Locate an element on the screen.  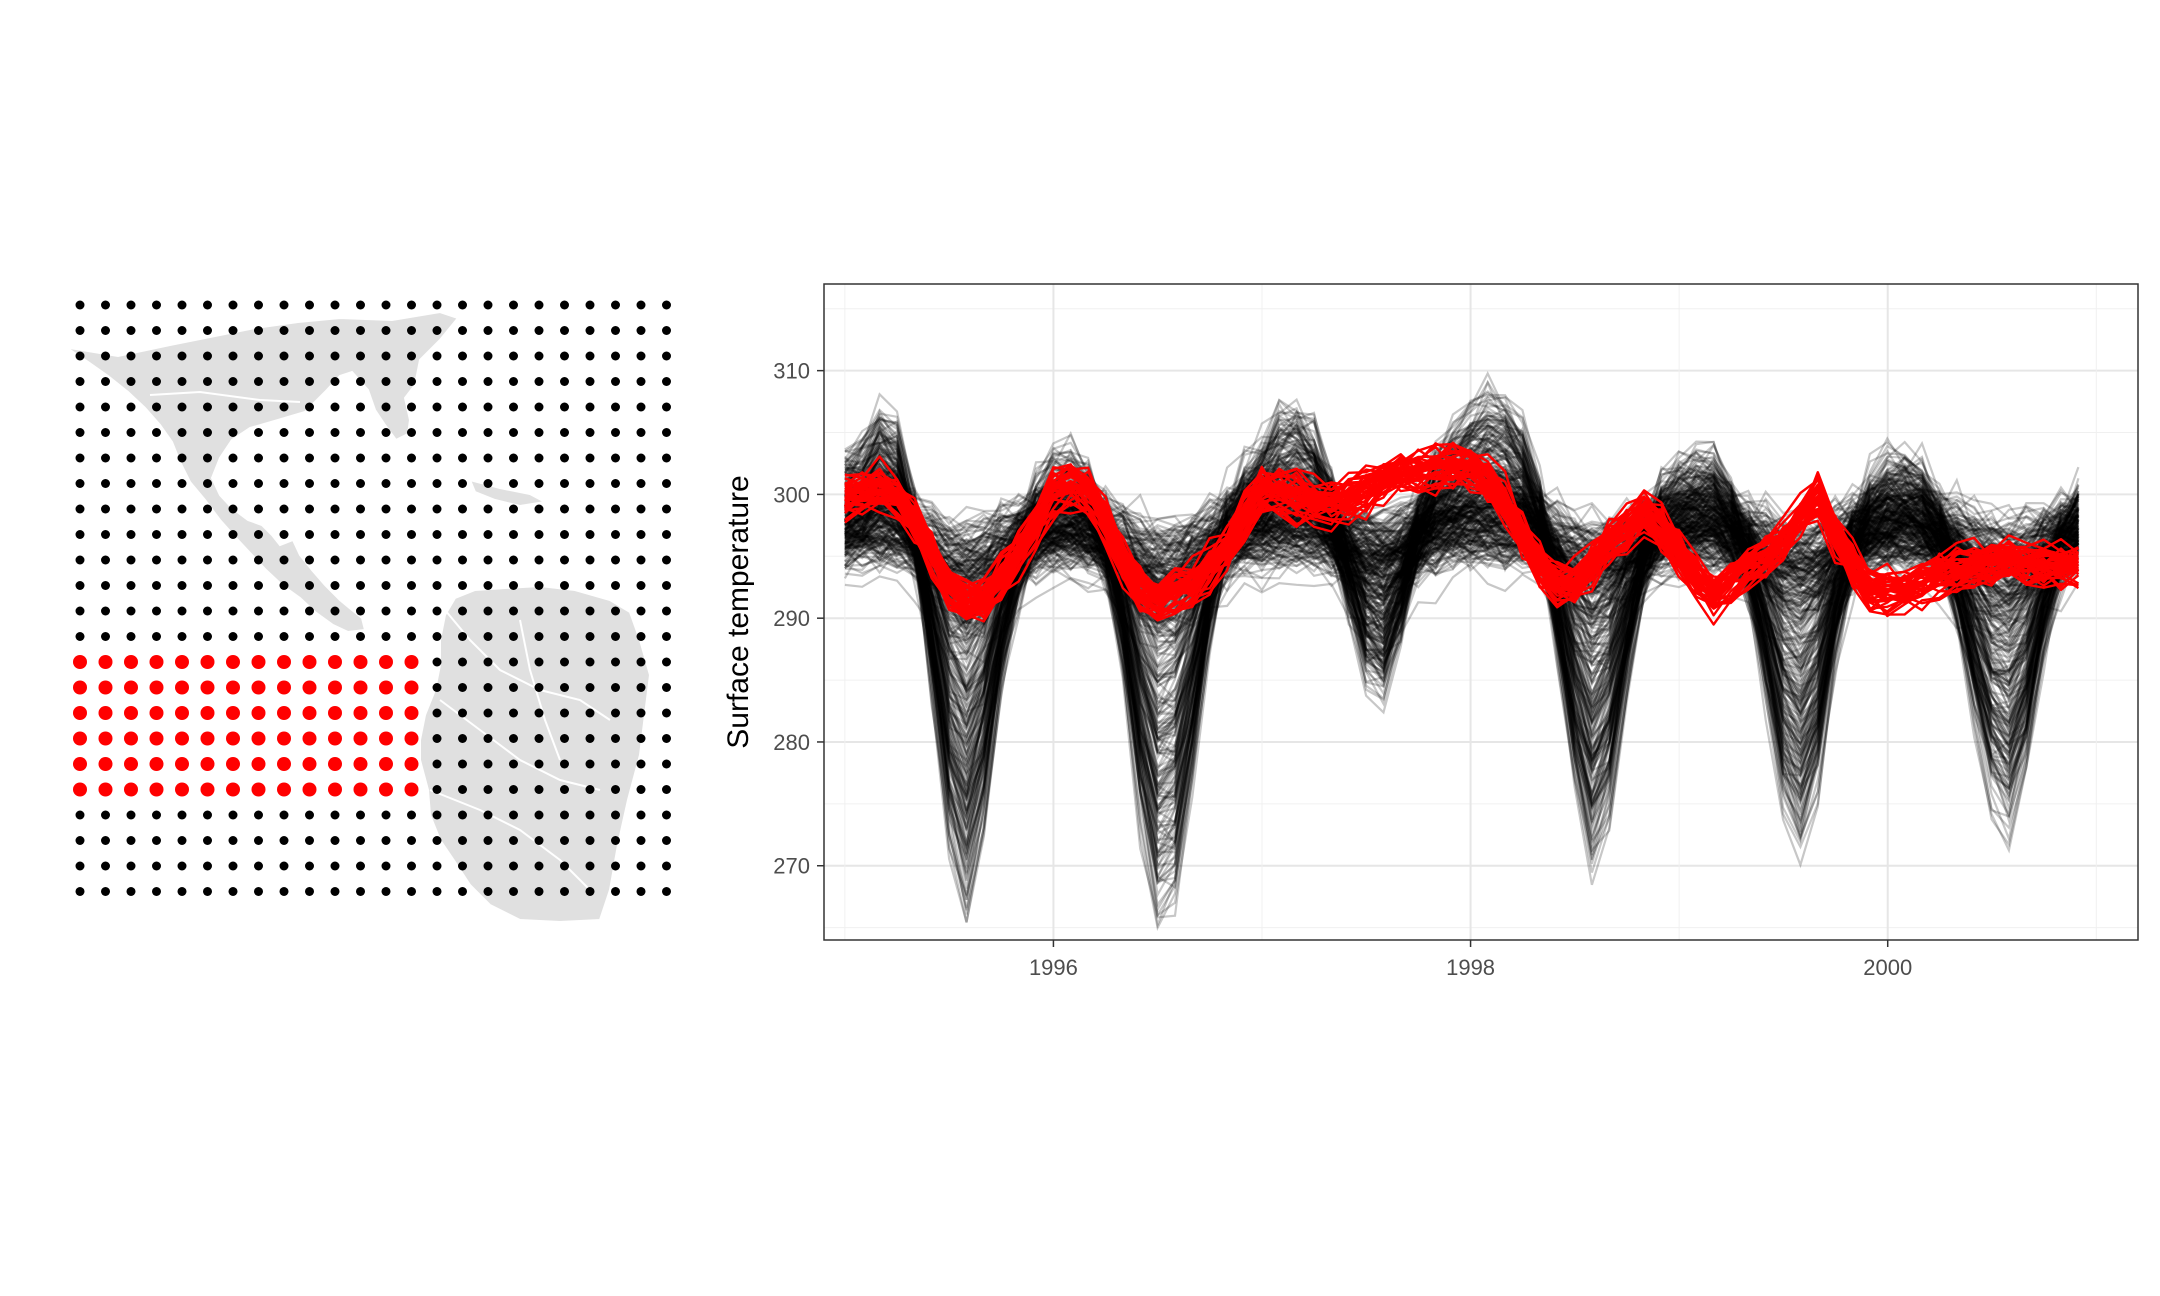
map-panel is located at coordinates (370, 612).